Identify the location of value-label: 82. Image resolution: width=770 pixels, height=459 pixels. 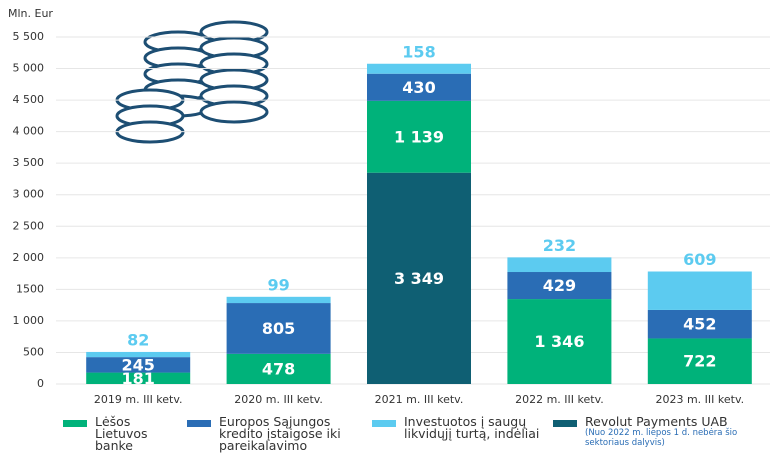
(138, 339).